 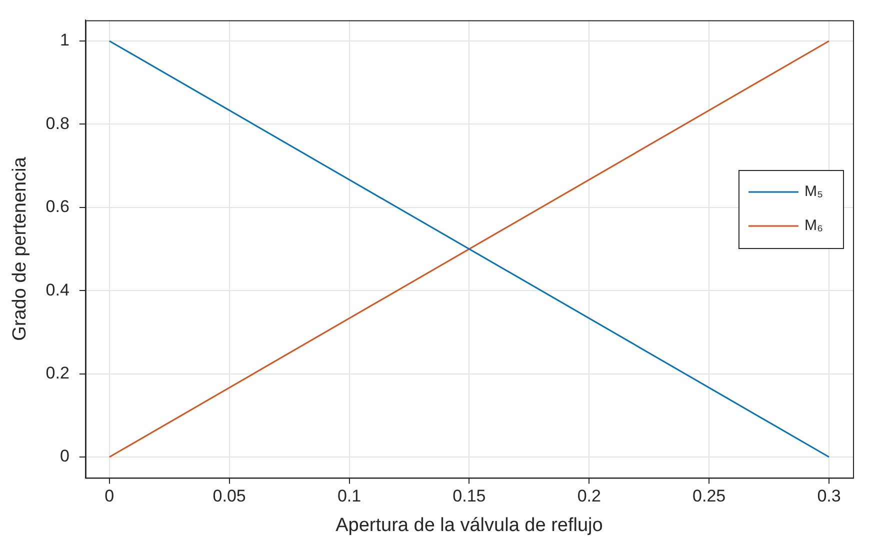 What do you see at coordinates (109, 496) in the screenshot?
I see `x-tick-label: 0` at bounding box center [109, 496].